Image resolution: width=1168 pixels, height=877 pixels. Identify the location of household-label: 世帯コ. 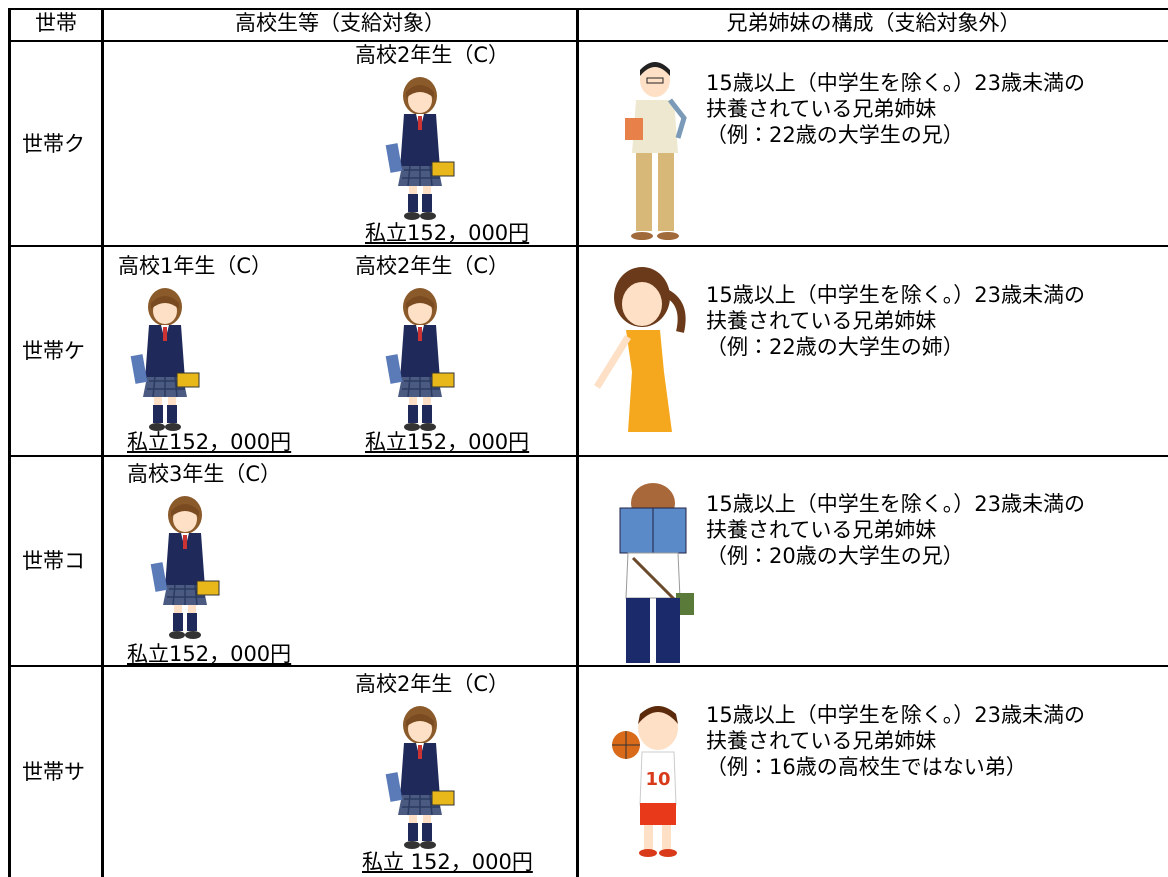
(53, 561).